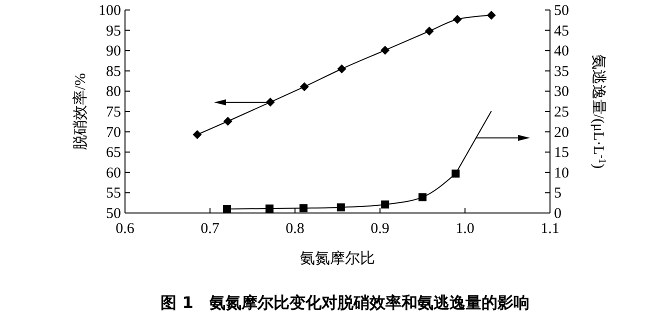 The width and height of the screenshot is (661, 321). Describe the element at coordinates (113, 92) in the screenshot. I see `y-tick-label: 80` at that location.